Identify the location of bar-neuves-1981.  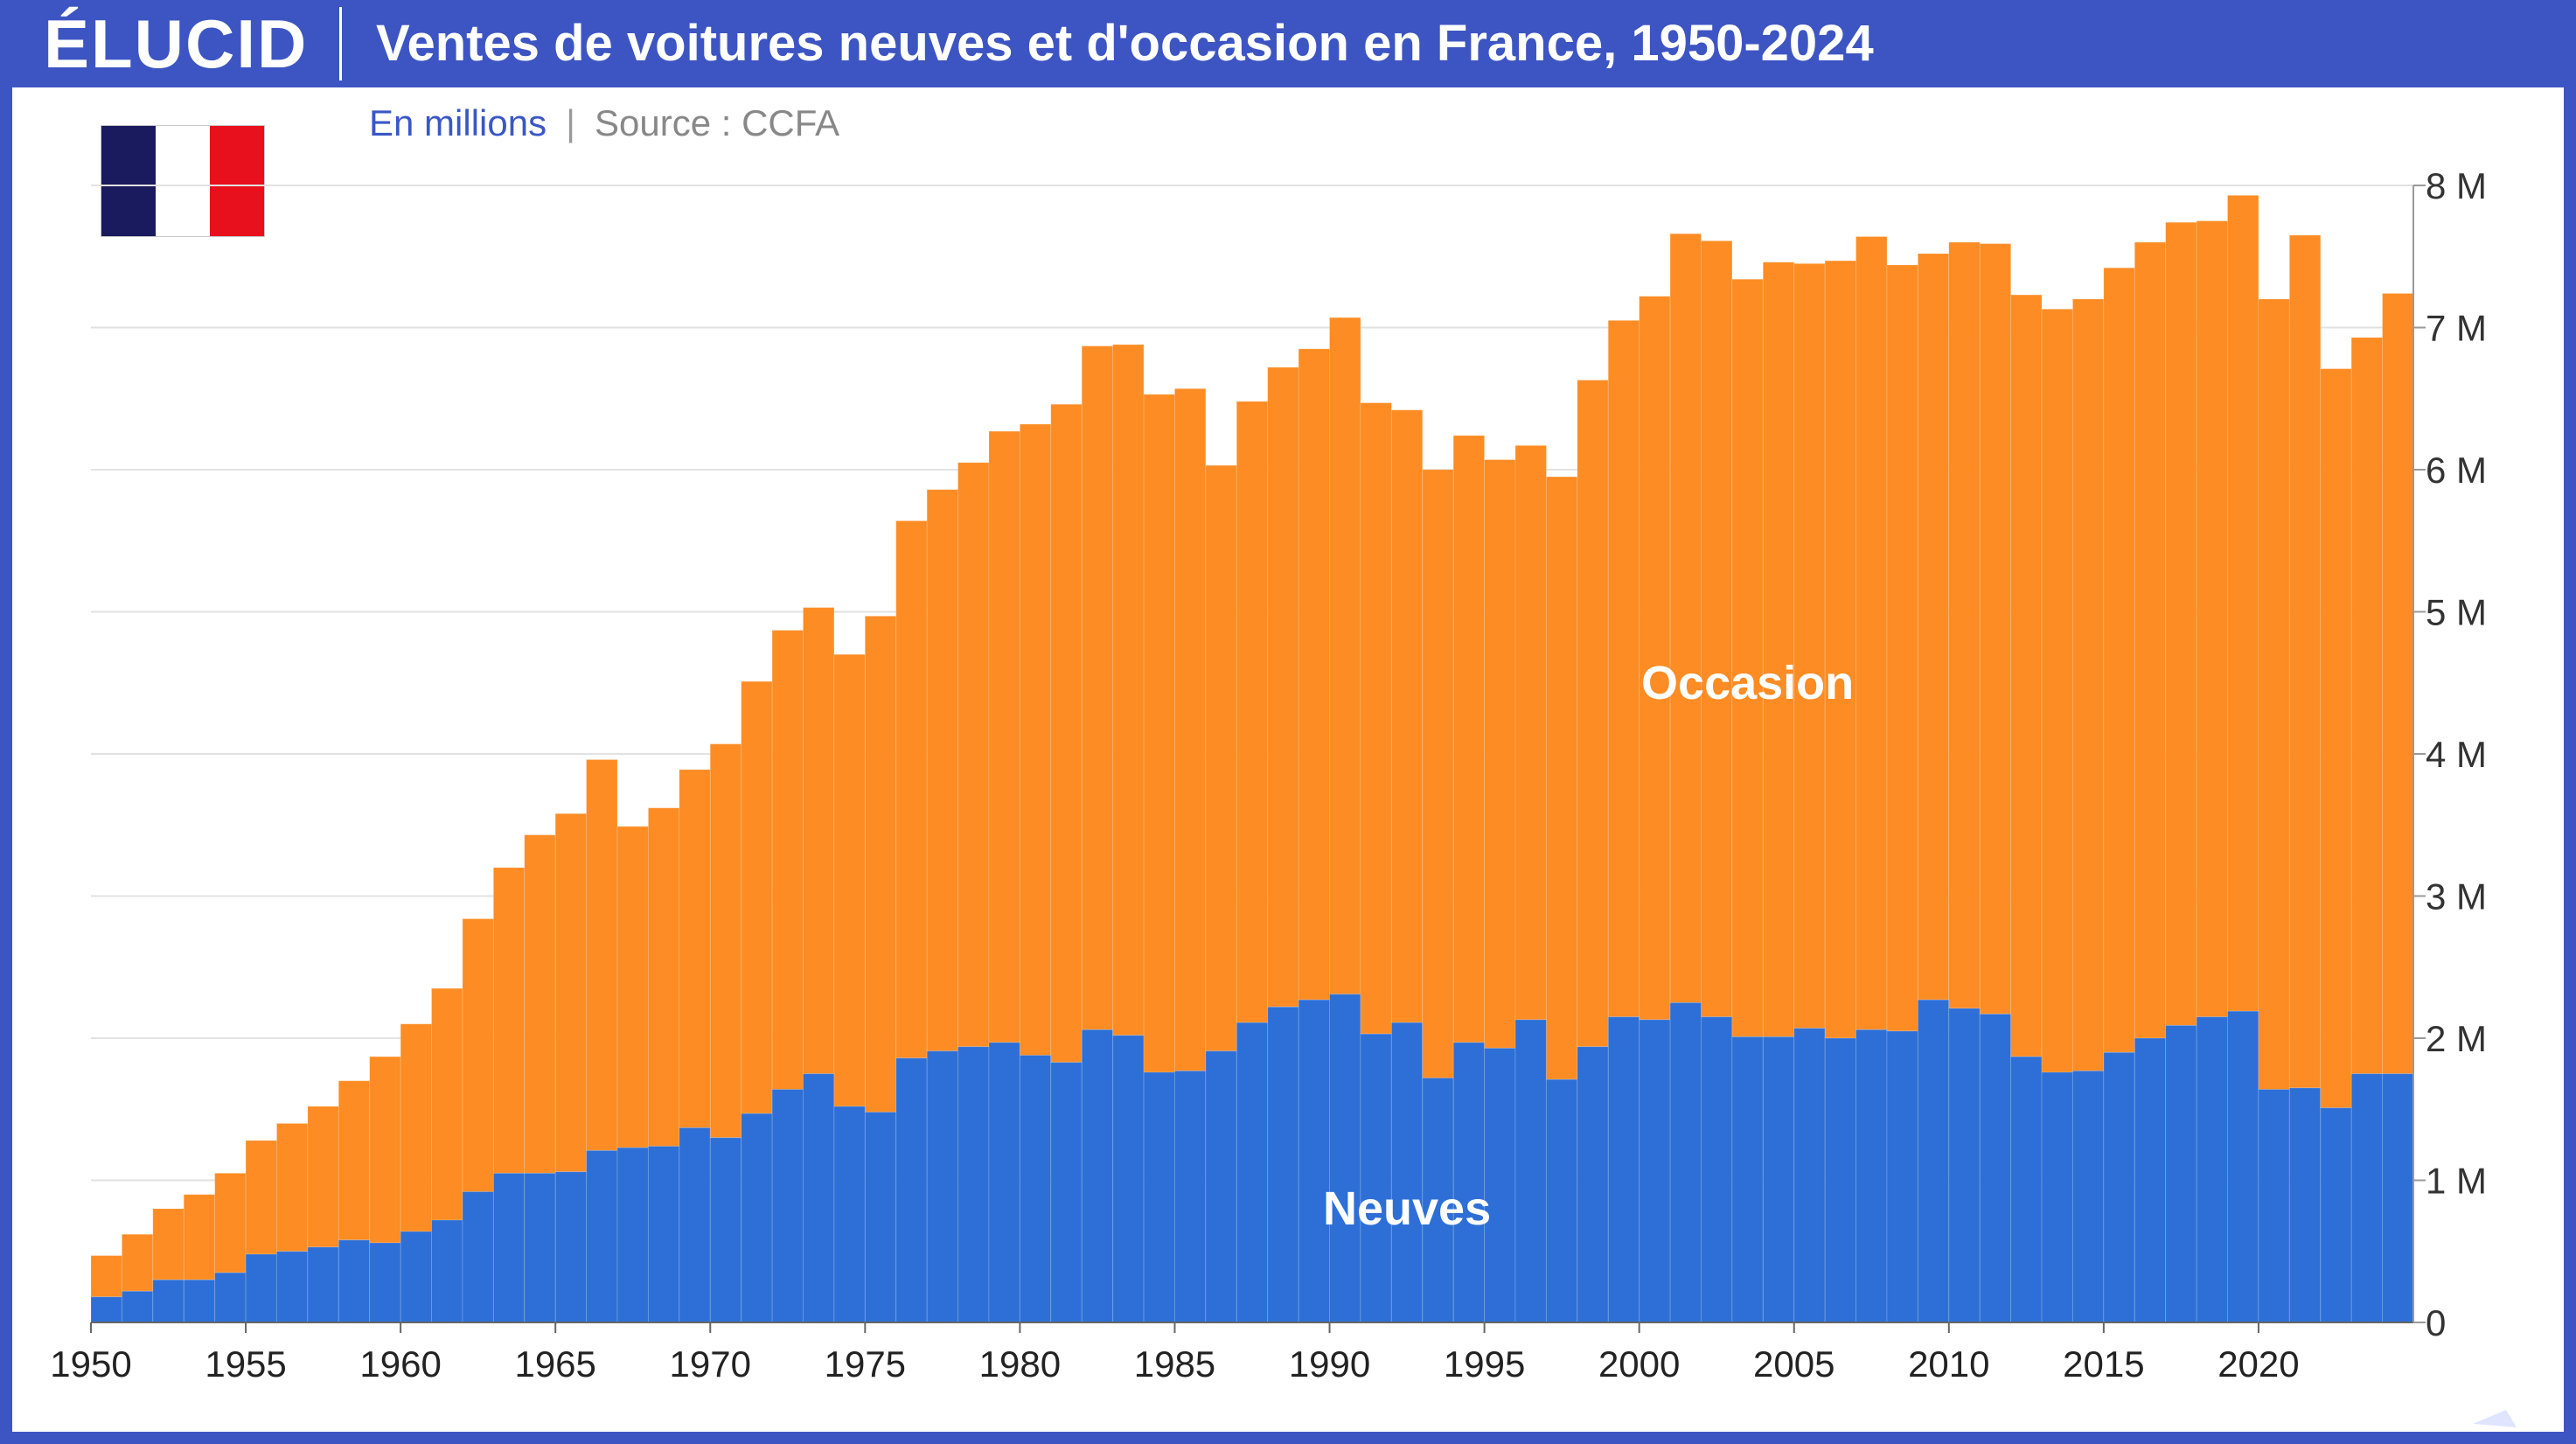
(1066, 1192).